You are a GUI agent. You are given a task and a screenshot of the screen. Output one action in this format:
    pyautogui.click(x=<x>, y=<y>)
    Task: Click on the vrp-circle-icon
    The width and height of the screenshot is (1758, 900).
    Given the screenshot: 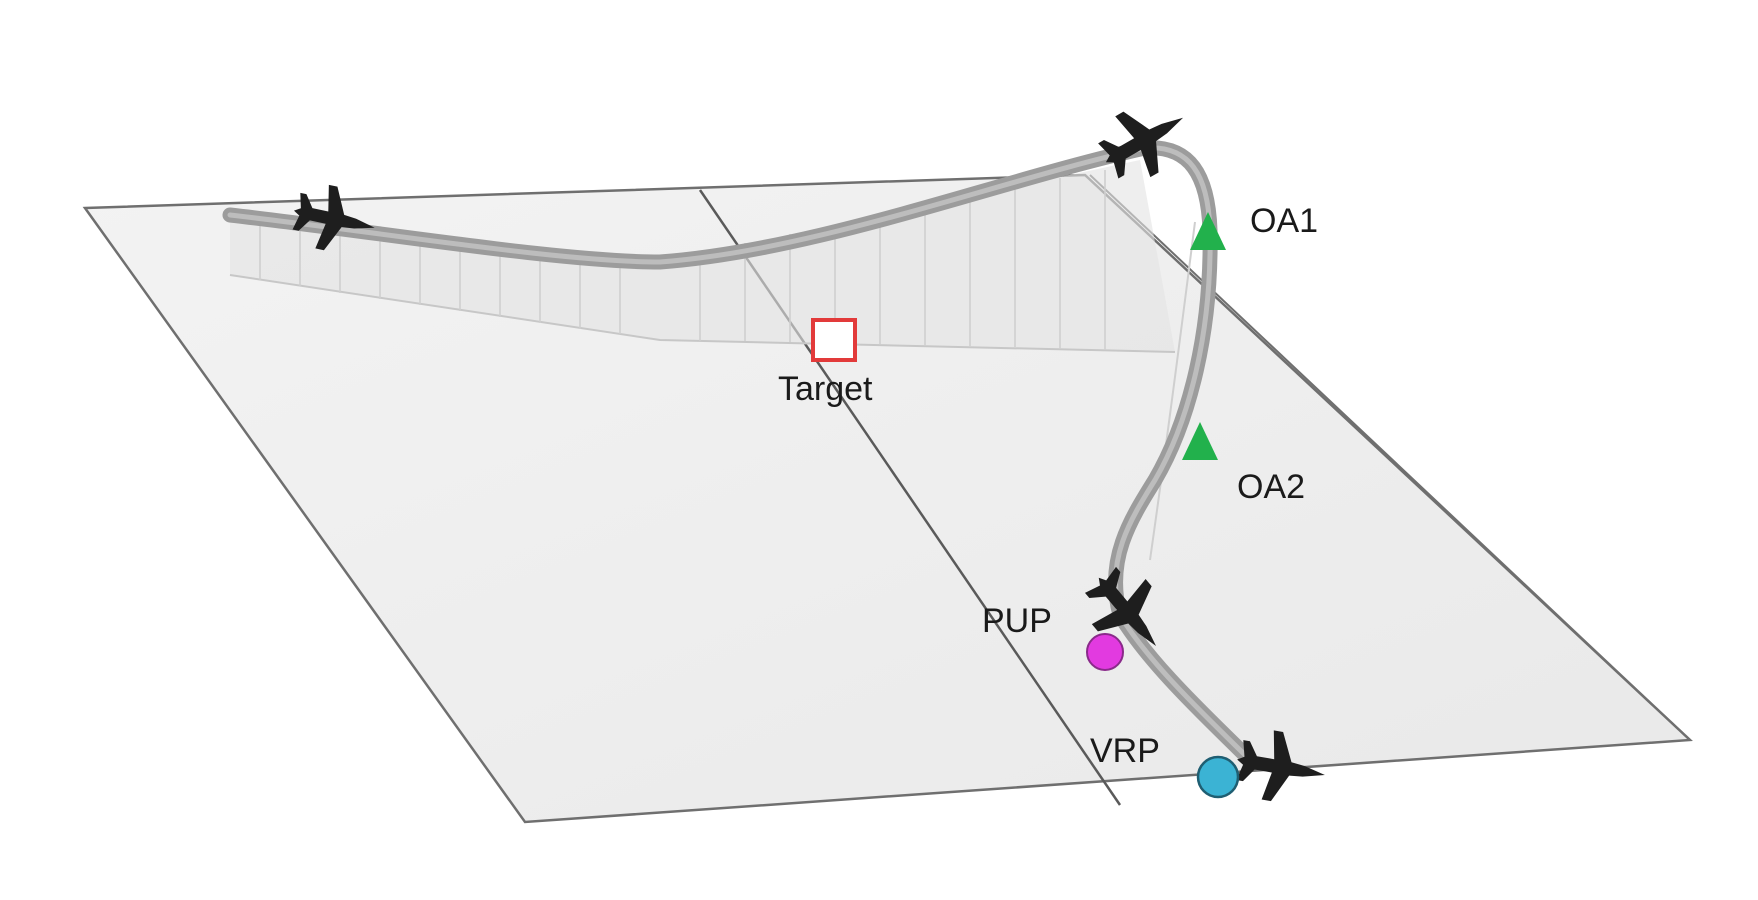 What is the action you would take?
    pyautogui.click(x=1218, y=777)
    